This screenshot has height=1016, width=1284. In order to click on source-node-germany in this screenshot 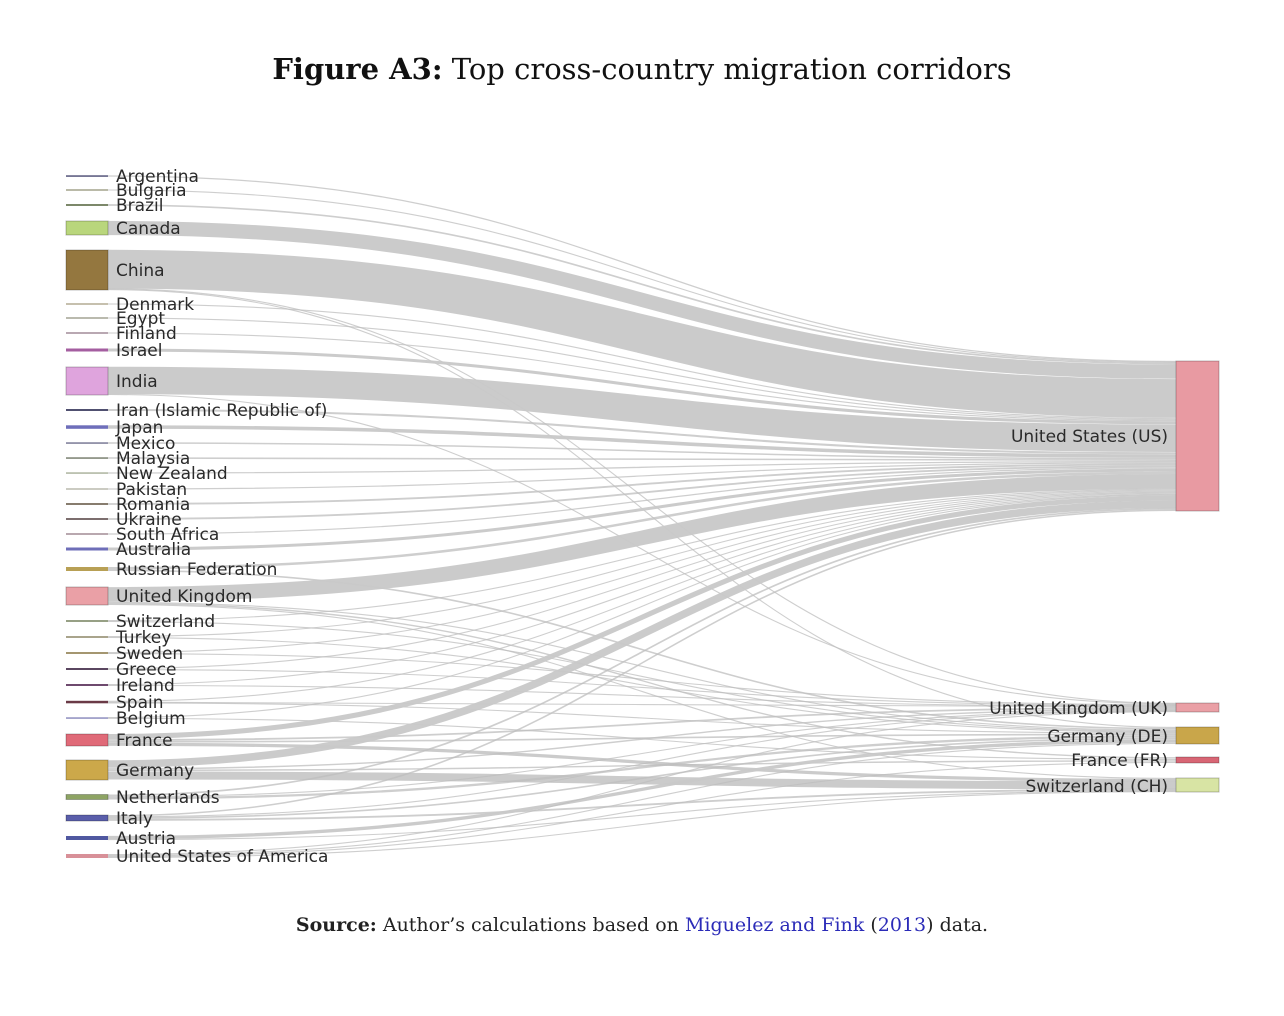, I will do `click(87, 770)`.